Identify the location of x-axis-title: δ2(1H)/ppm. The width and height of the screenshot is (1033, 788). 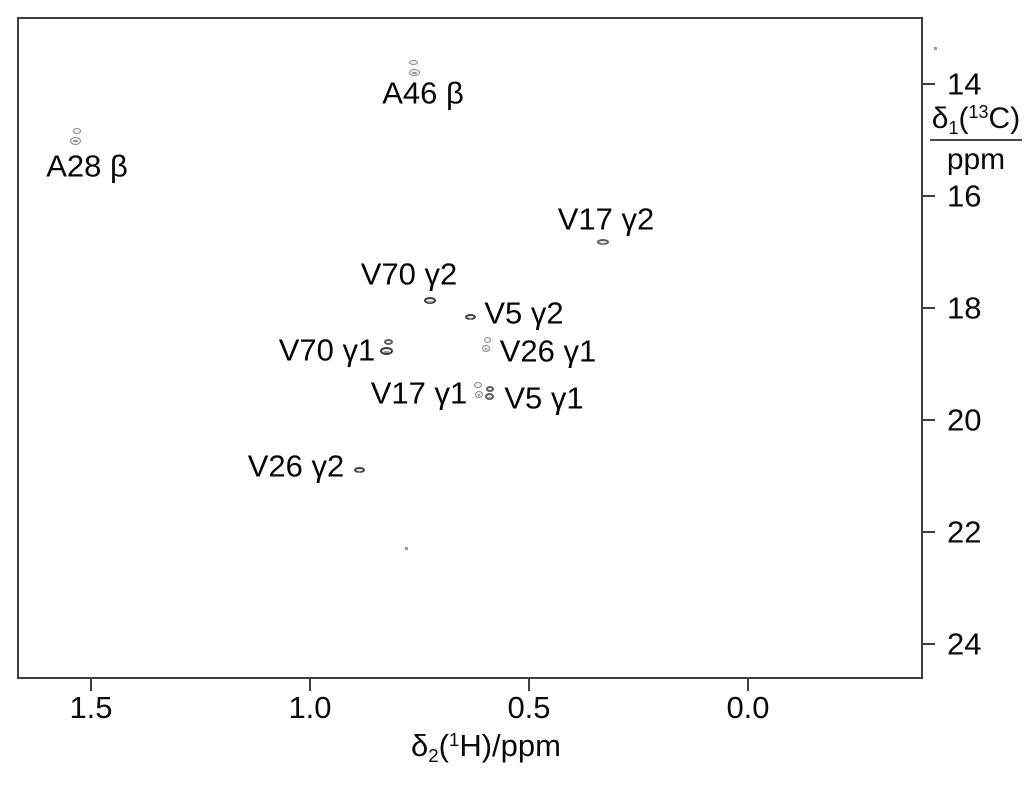
(486, 747).